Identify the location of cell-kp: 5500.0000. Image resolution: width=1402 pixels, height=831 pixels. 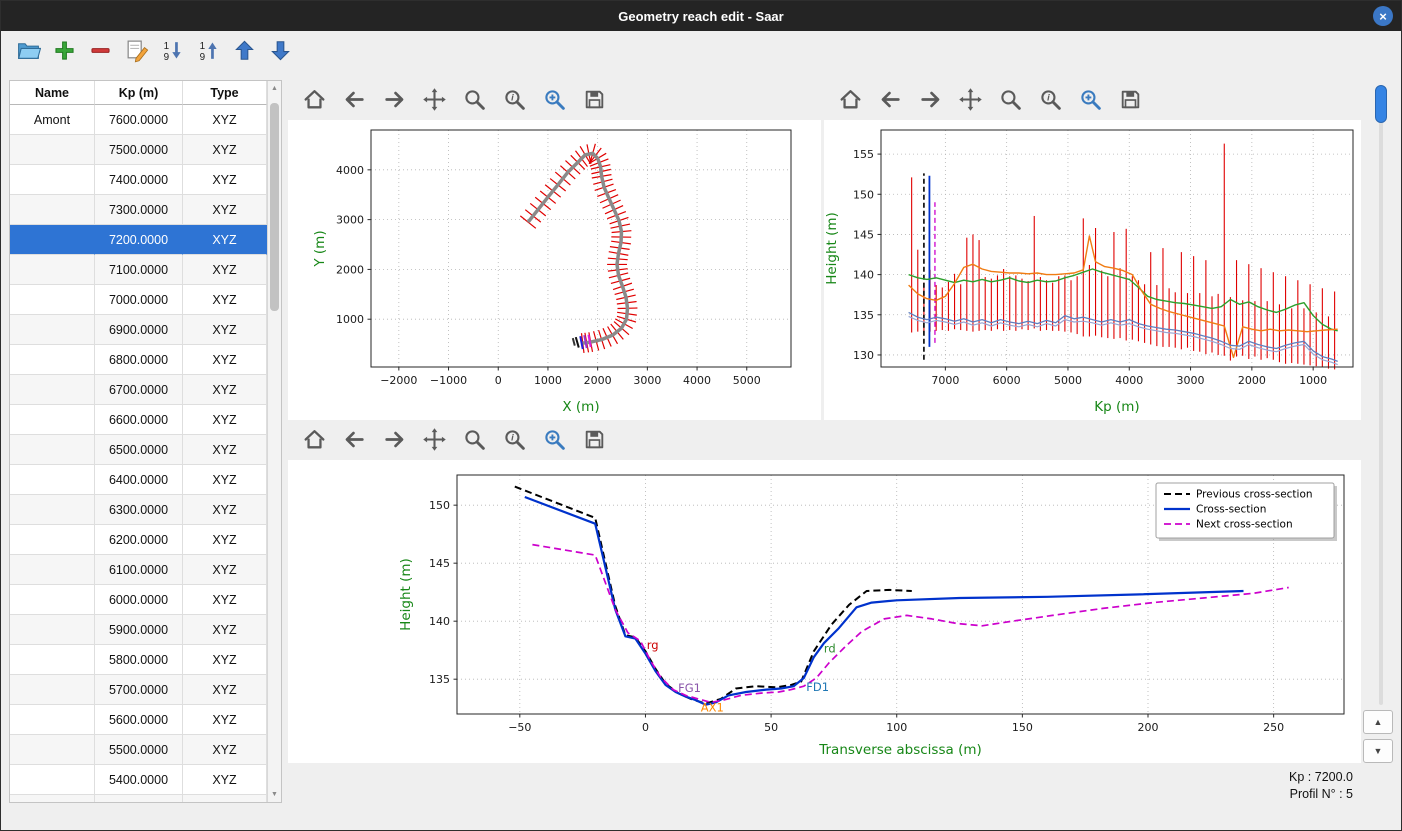
(139, 750).